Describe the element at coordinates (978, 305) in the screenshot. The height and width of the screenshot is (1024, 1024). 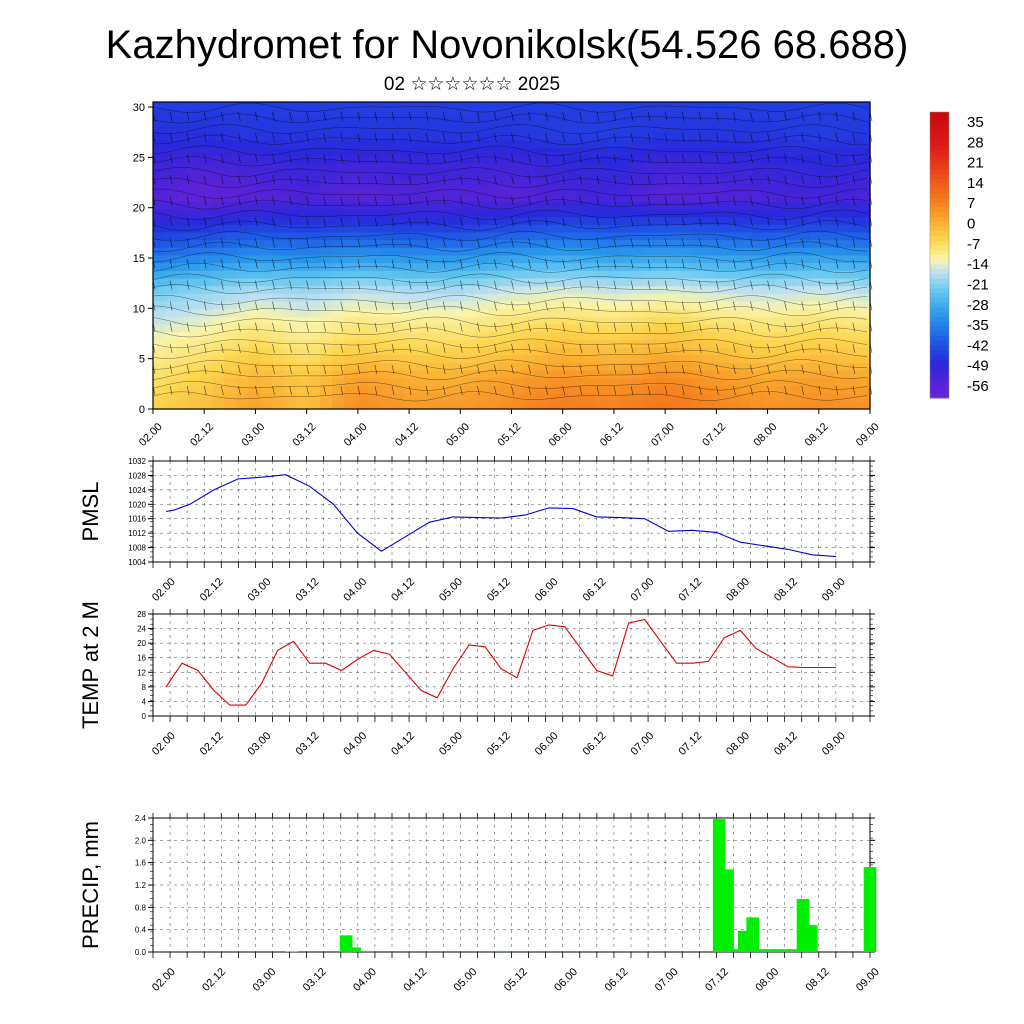
I see `colorbar-label: -28` at that location.